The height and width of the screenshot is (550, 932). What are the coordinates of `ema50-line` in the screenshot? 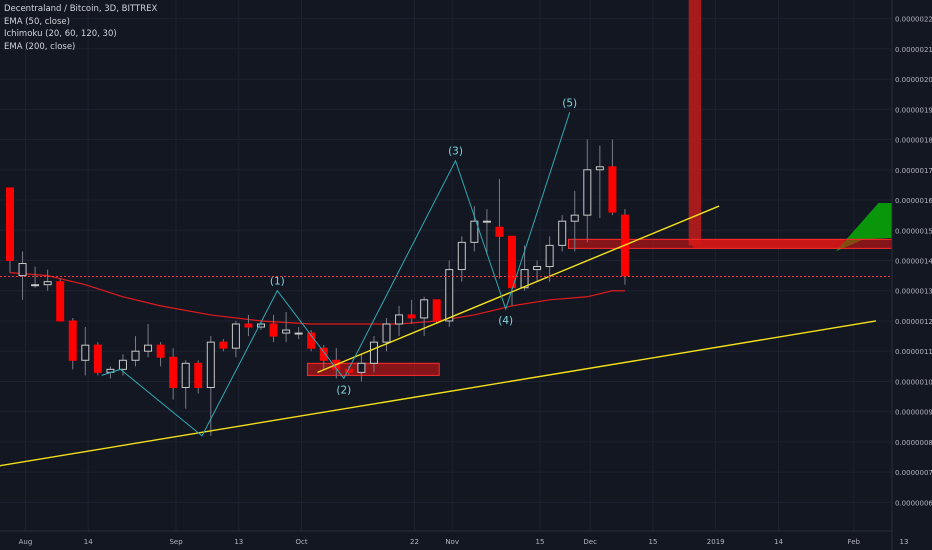 It's located at (317, 298).